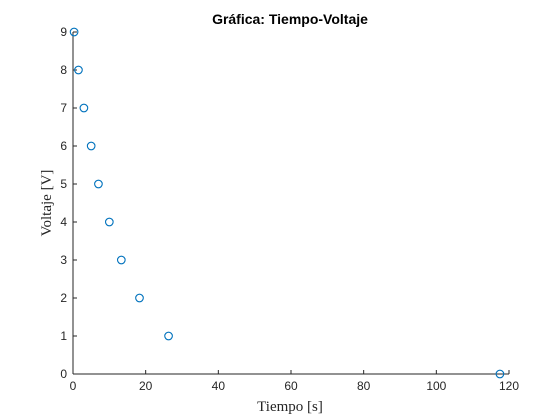  What do you see at coordinates (219, 386) in the screenshot?
I see `x-tick-label: 40` at bounding box center [219, 386].